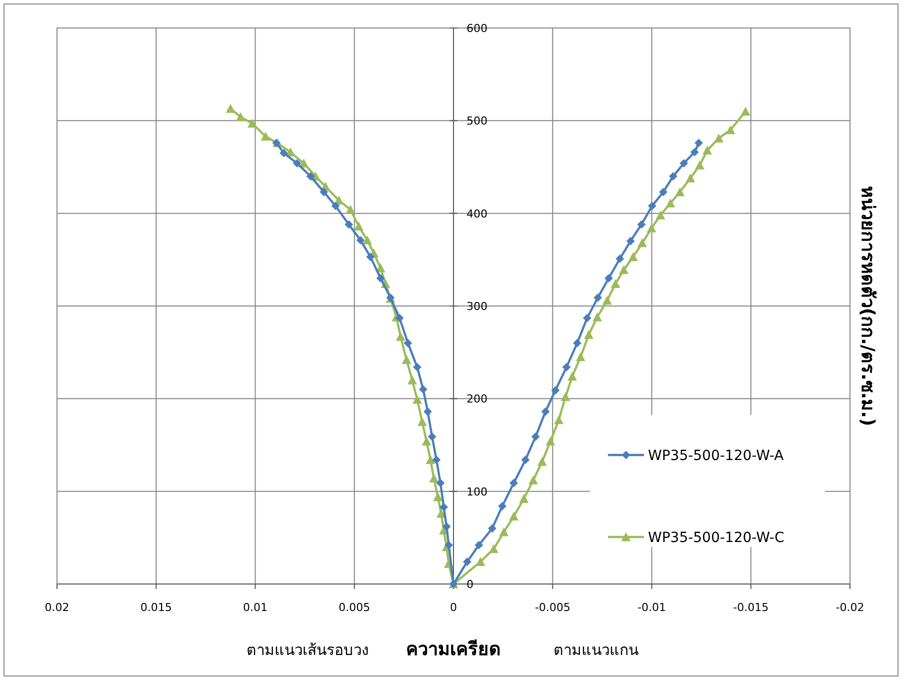  I want to click on x-tick-label: -0.02, so click(850, 607).